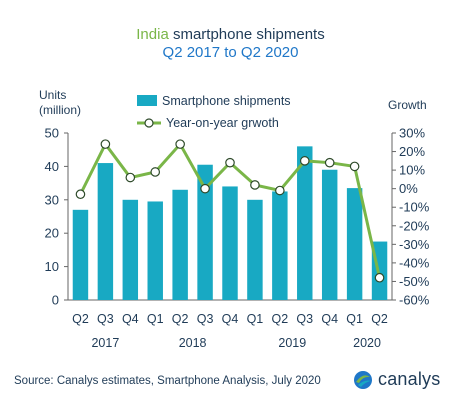 Image resolution: width=461 pixels, height=403 pixels. Describe the element at coordinates (60, 110) in the screenshot. I see `left-axis-label-unit: (million)` at that location.